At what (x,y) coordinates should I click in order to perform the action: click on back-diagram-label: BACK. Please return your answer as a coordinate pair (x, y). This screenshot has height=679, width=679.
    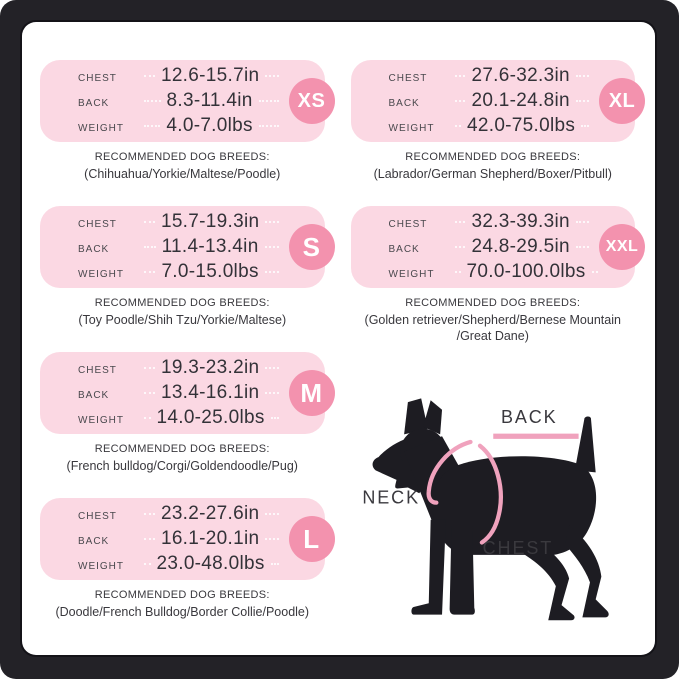
    Looking at the image, I should click on (528, 417).